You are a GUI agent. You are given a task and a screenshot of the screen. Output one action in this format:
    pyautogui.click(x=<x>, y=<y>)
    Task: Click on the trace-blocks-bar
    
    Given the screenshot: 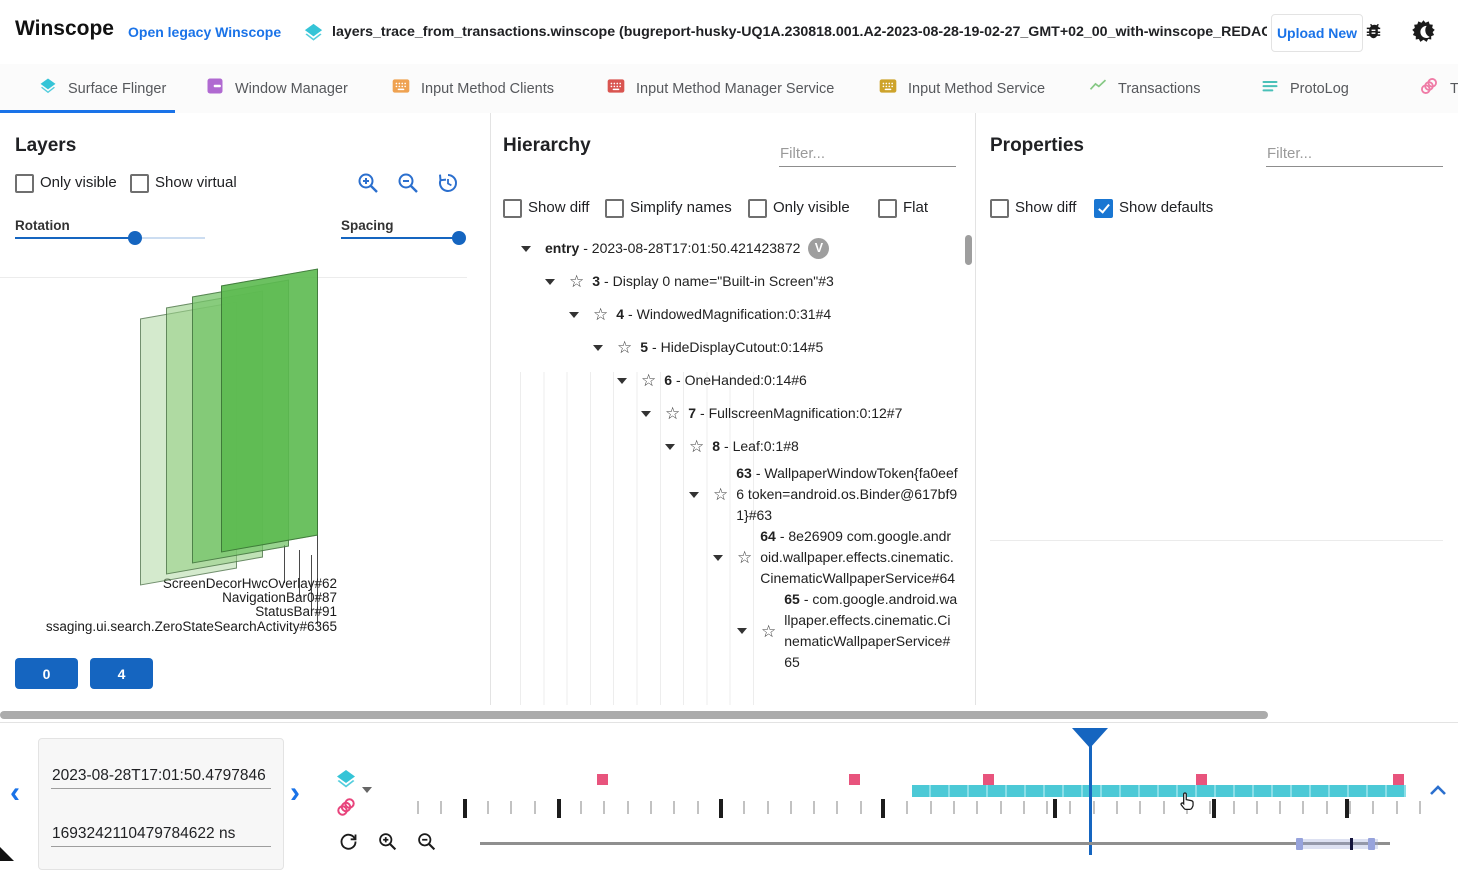 What is the action you would take?
    pyautogui.click(x=1159, y=791)
    